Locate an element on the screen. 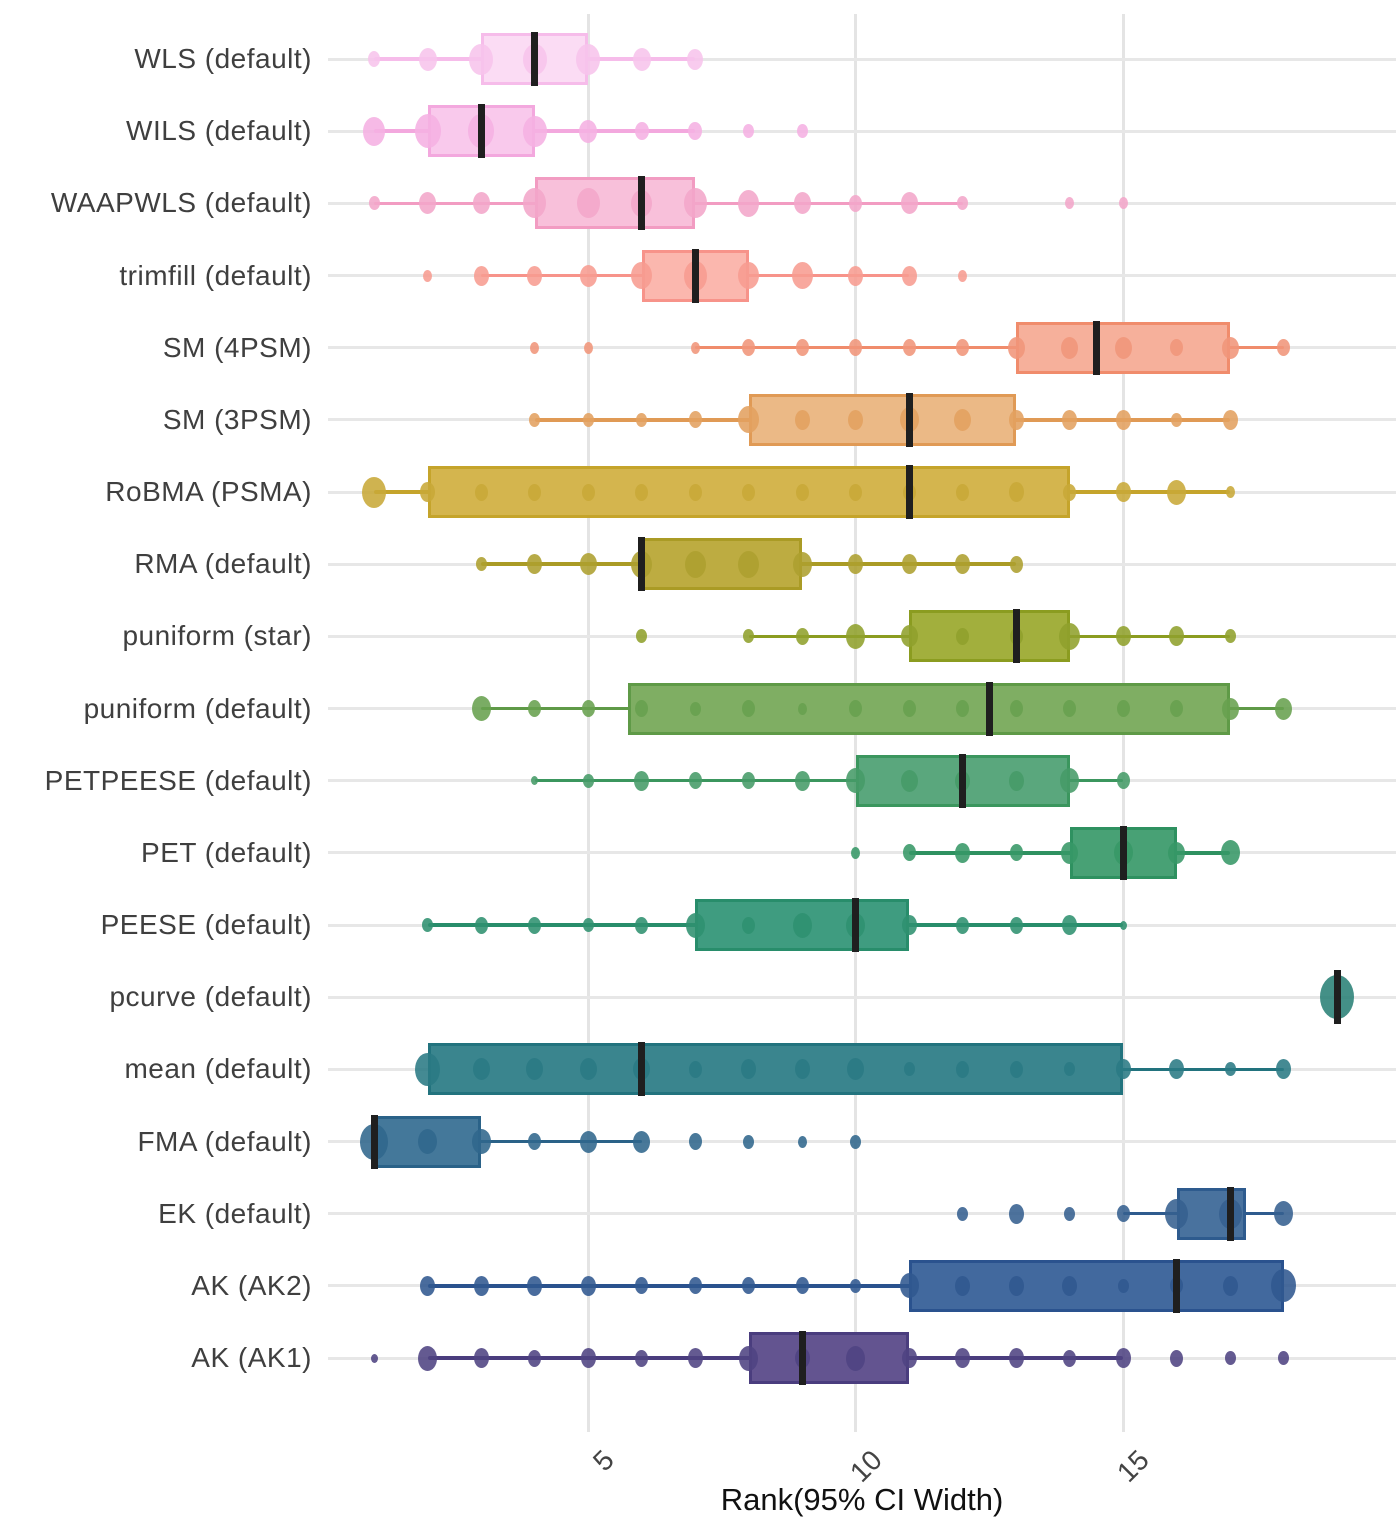 This screenshot has width=1400, height=1536. y-axis-label: PETPEESE (default) is located at coordinates (178, 780).